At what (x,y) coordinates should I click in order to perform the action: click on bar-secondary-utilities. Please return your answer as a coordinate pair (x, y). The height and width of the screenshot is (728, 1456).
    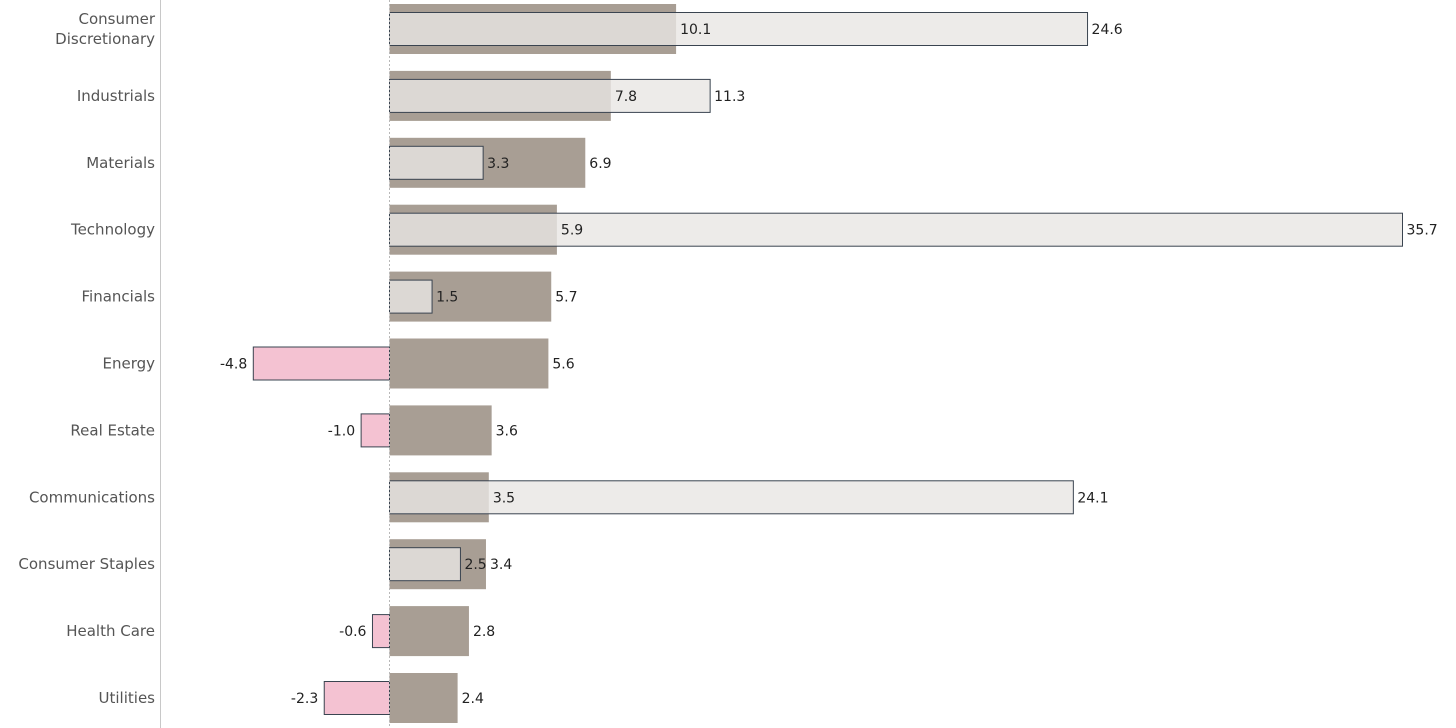
    Looking at the image, I should click on (356, 698).